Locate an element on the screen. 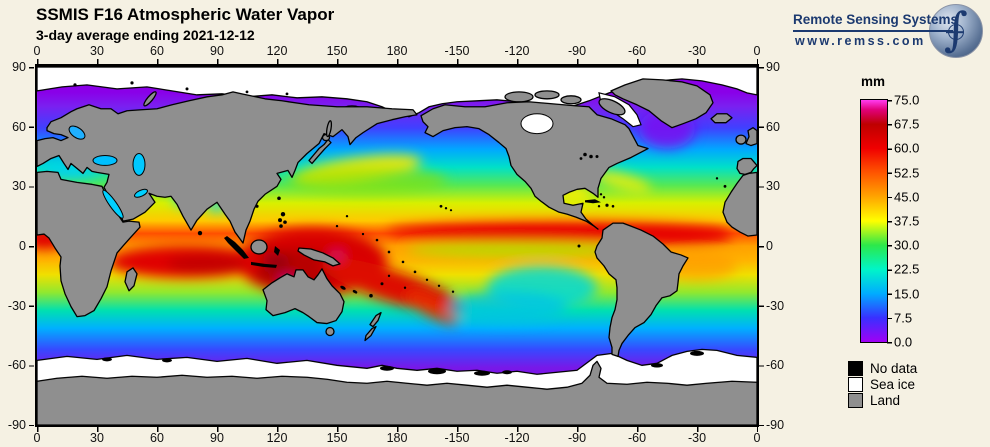  madagascar is located at coordinates (131, 279).